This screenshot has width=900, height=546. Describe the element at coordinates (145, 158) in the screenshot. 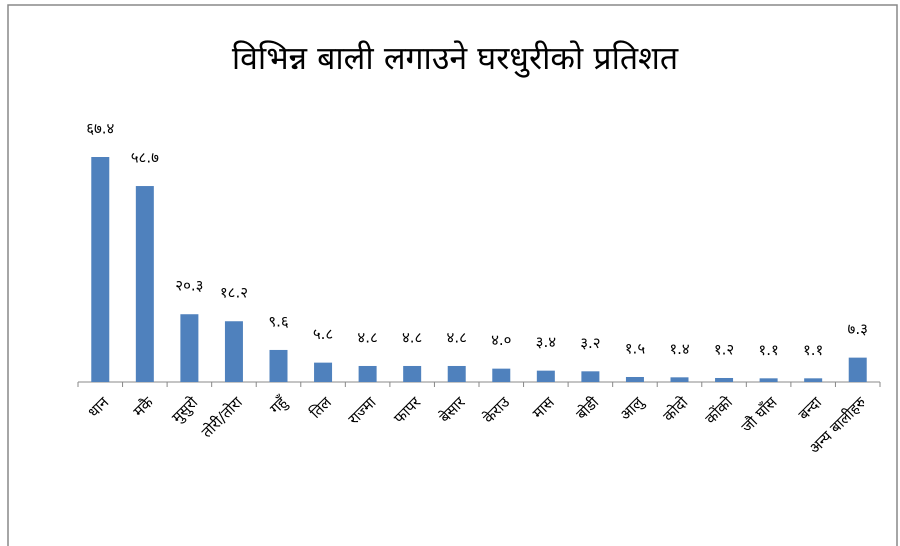

I see `value-label: ५८.७` at that location.